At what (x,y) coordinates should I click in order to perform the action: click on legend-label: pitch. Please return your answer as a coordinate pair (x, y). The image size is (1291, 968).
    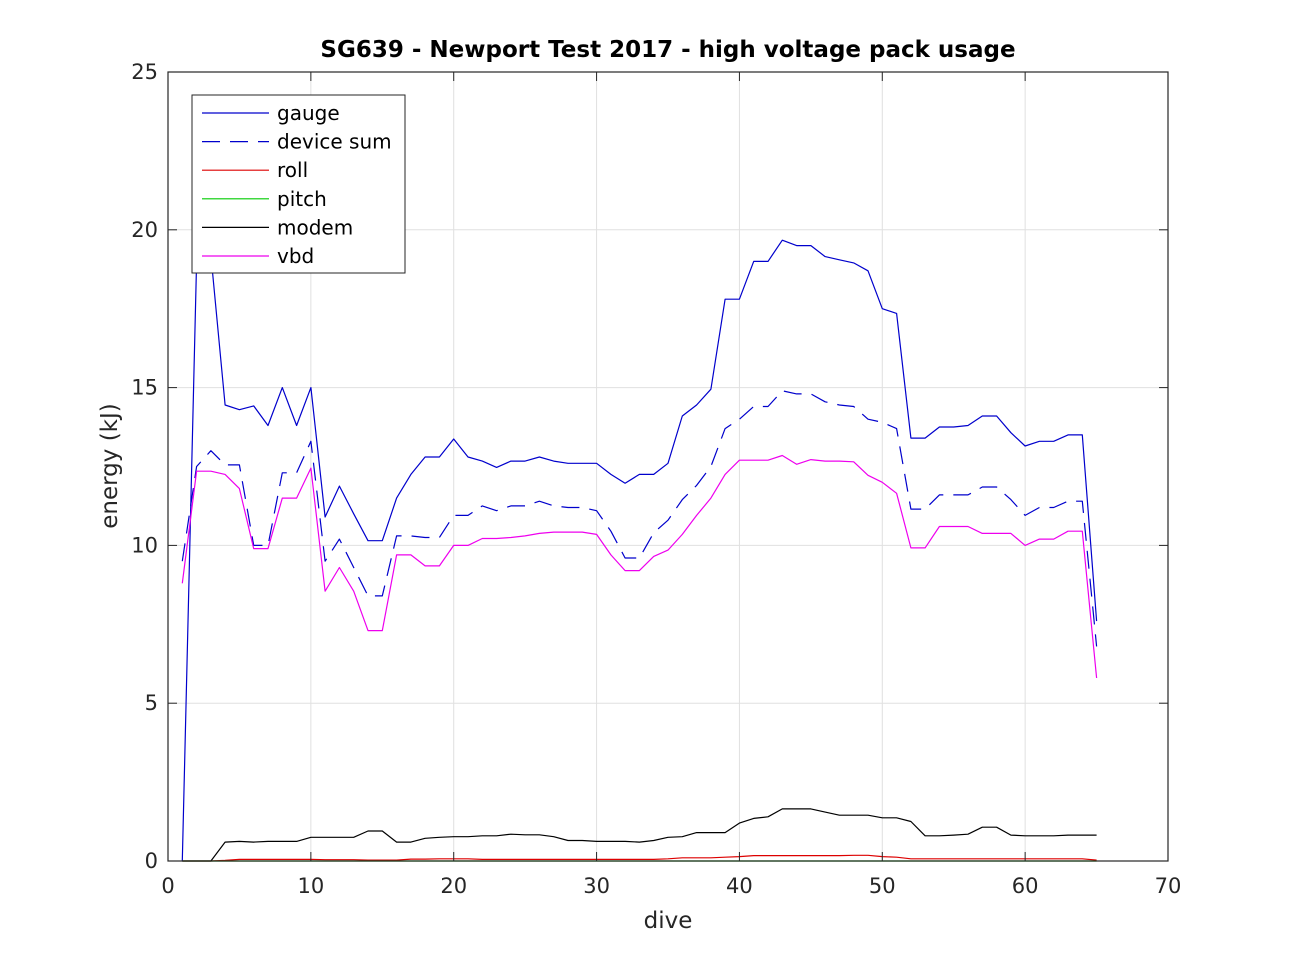
    Looking at the image, I should click on (302, 199).